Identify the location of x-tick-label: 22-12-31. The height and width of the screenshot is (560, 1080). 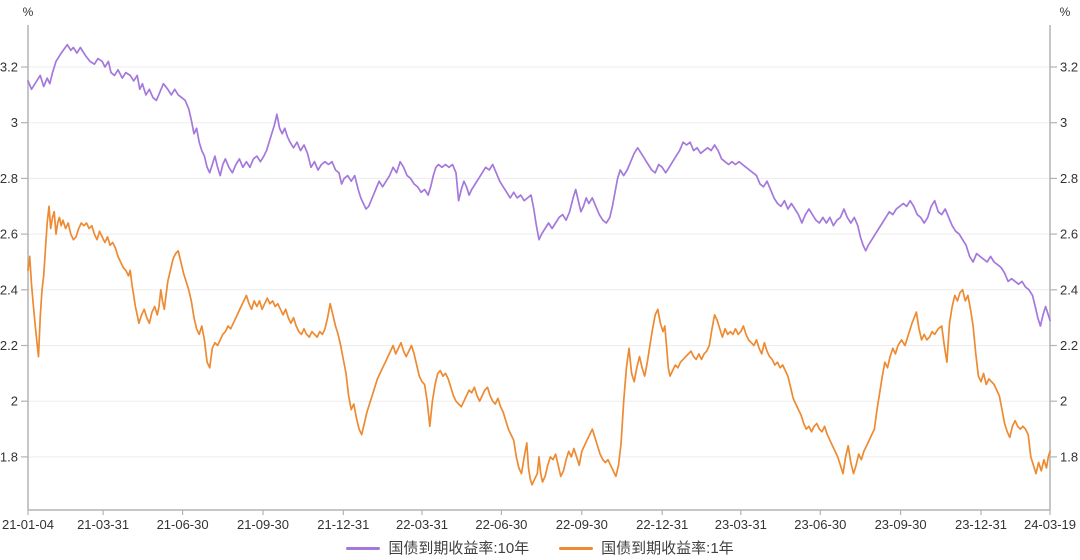
(662, 524).